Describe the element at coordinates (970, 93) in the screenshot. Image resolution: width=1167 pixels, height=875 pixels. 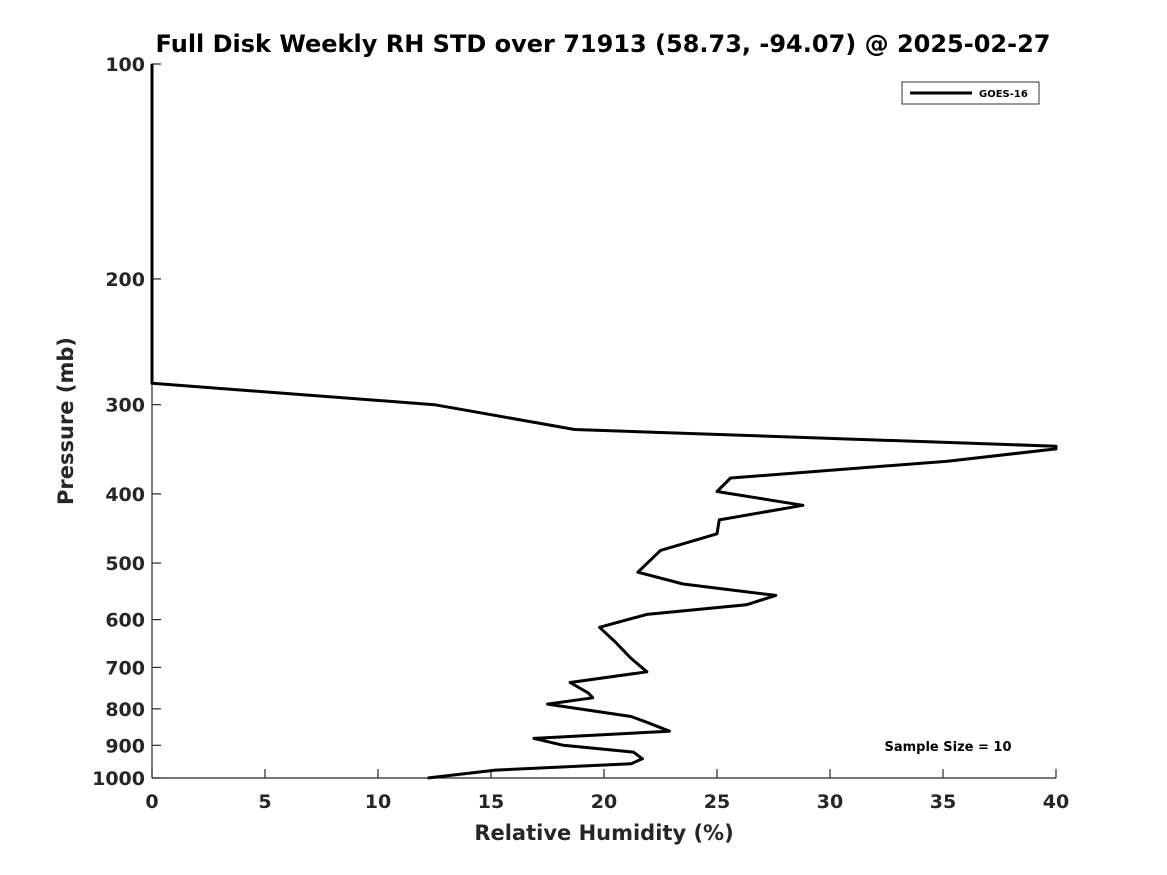
I see `legend: GOES-16` at that location.